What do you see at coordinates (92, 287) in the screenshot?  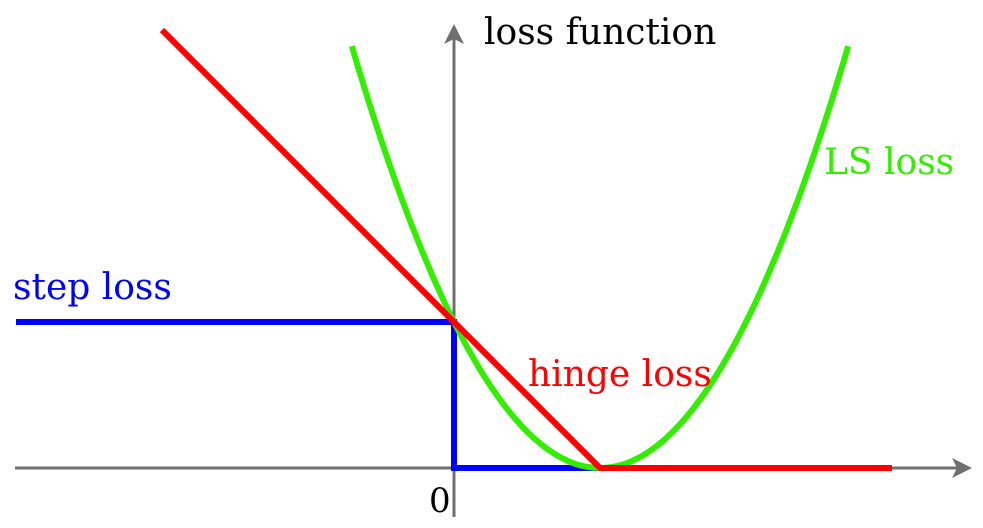 I see `series-label-step-loss: step loss` at bounding box center [92, 287].